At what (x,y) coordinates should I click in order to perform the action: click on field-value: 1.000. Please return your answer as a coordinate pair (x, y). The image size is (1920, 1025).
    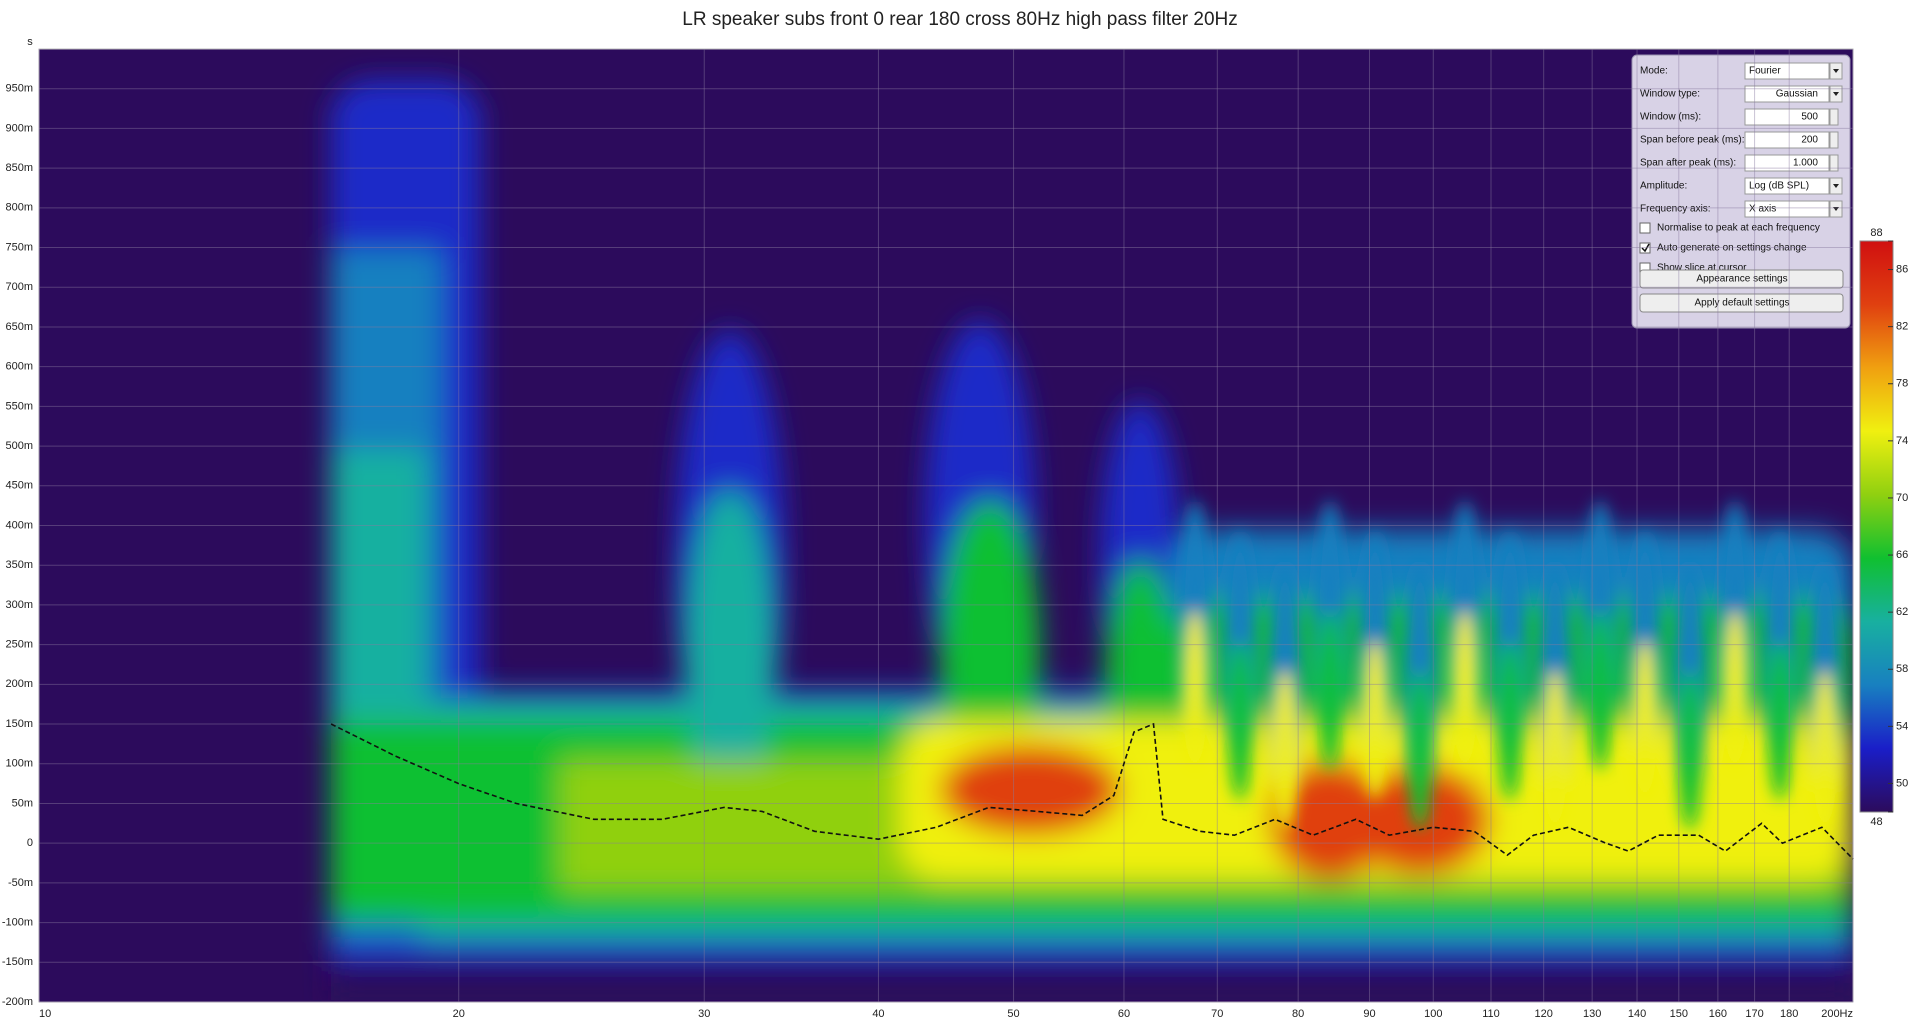
    Looking at the image, I should click on (1805, 163).